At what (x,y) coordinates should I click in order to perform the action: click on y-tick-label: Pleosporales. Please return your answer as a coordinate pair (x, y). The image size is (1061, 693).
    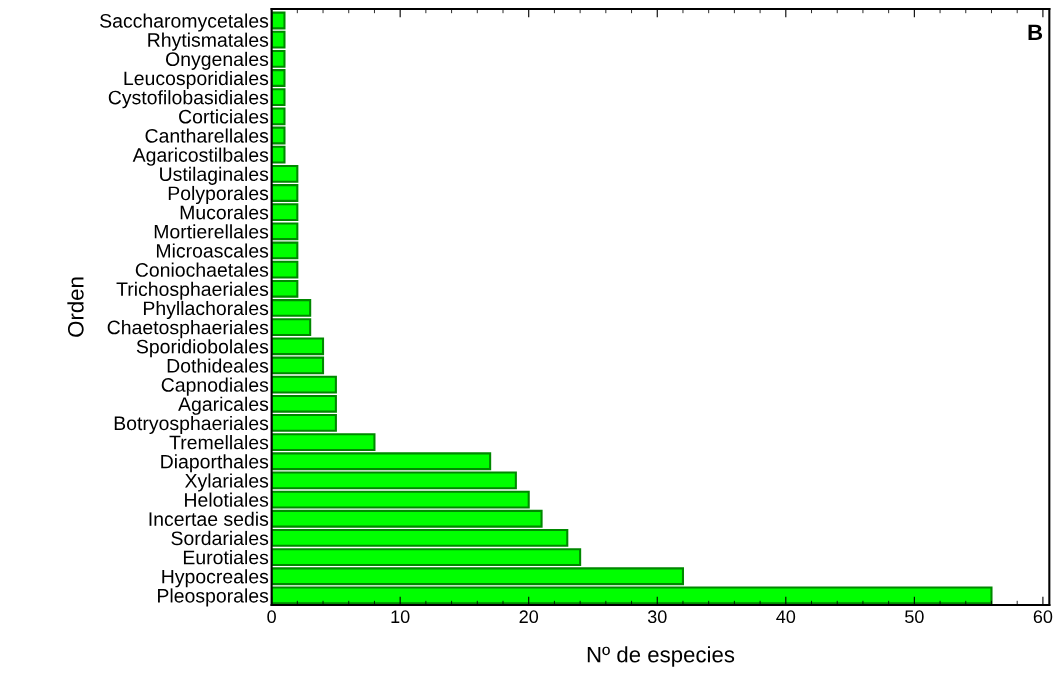
    Looking at the image, I should click on (213, 597).